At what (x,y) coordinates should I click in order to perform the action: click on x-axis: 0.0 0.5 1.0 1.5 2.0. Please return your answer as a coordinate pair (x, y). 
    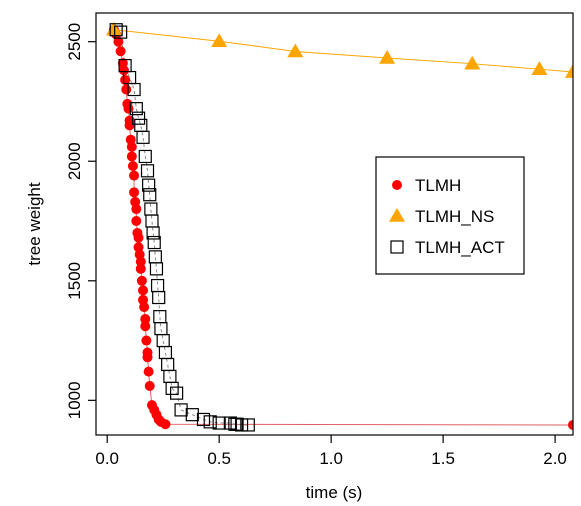
    Looking at the image, I should click on (331, 451).